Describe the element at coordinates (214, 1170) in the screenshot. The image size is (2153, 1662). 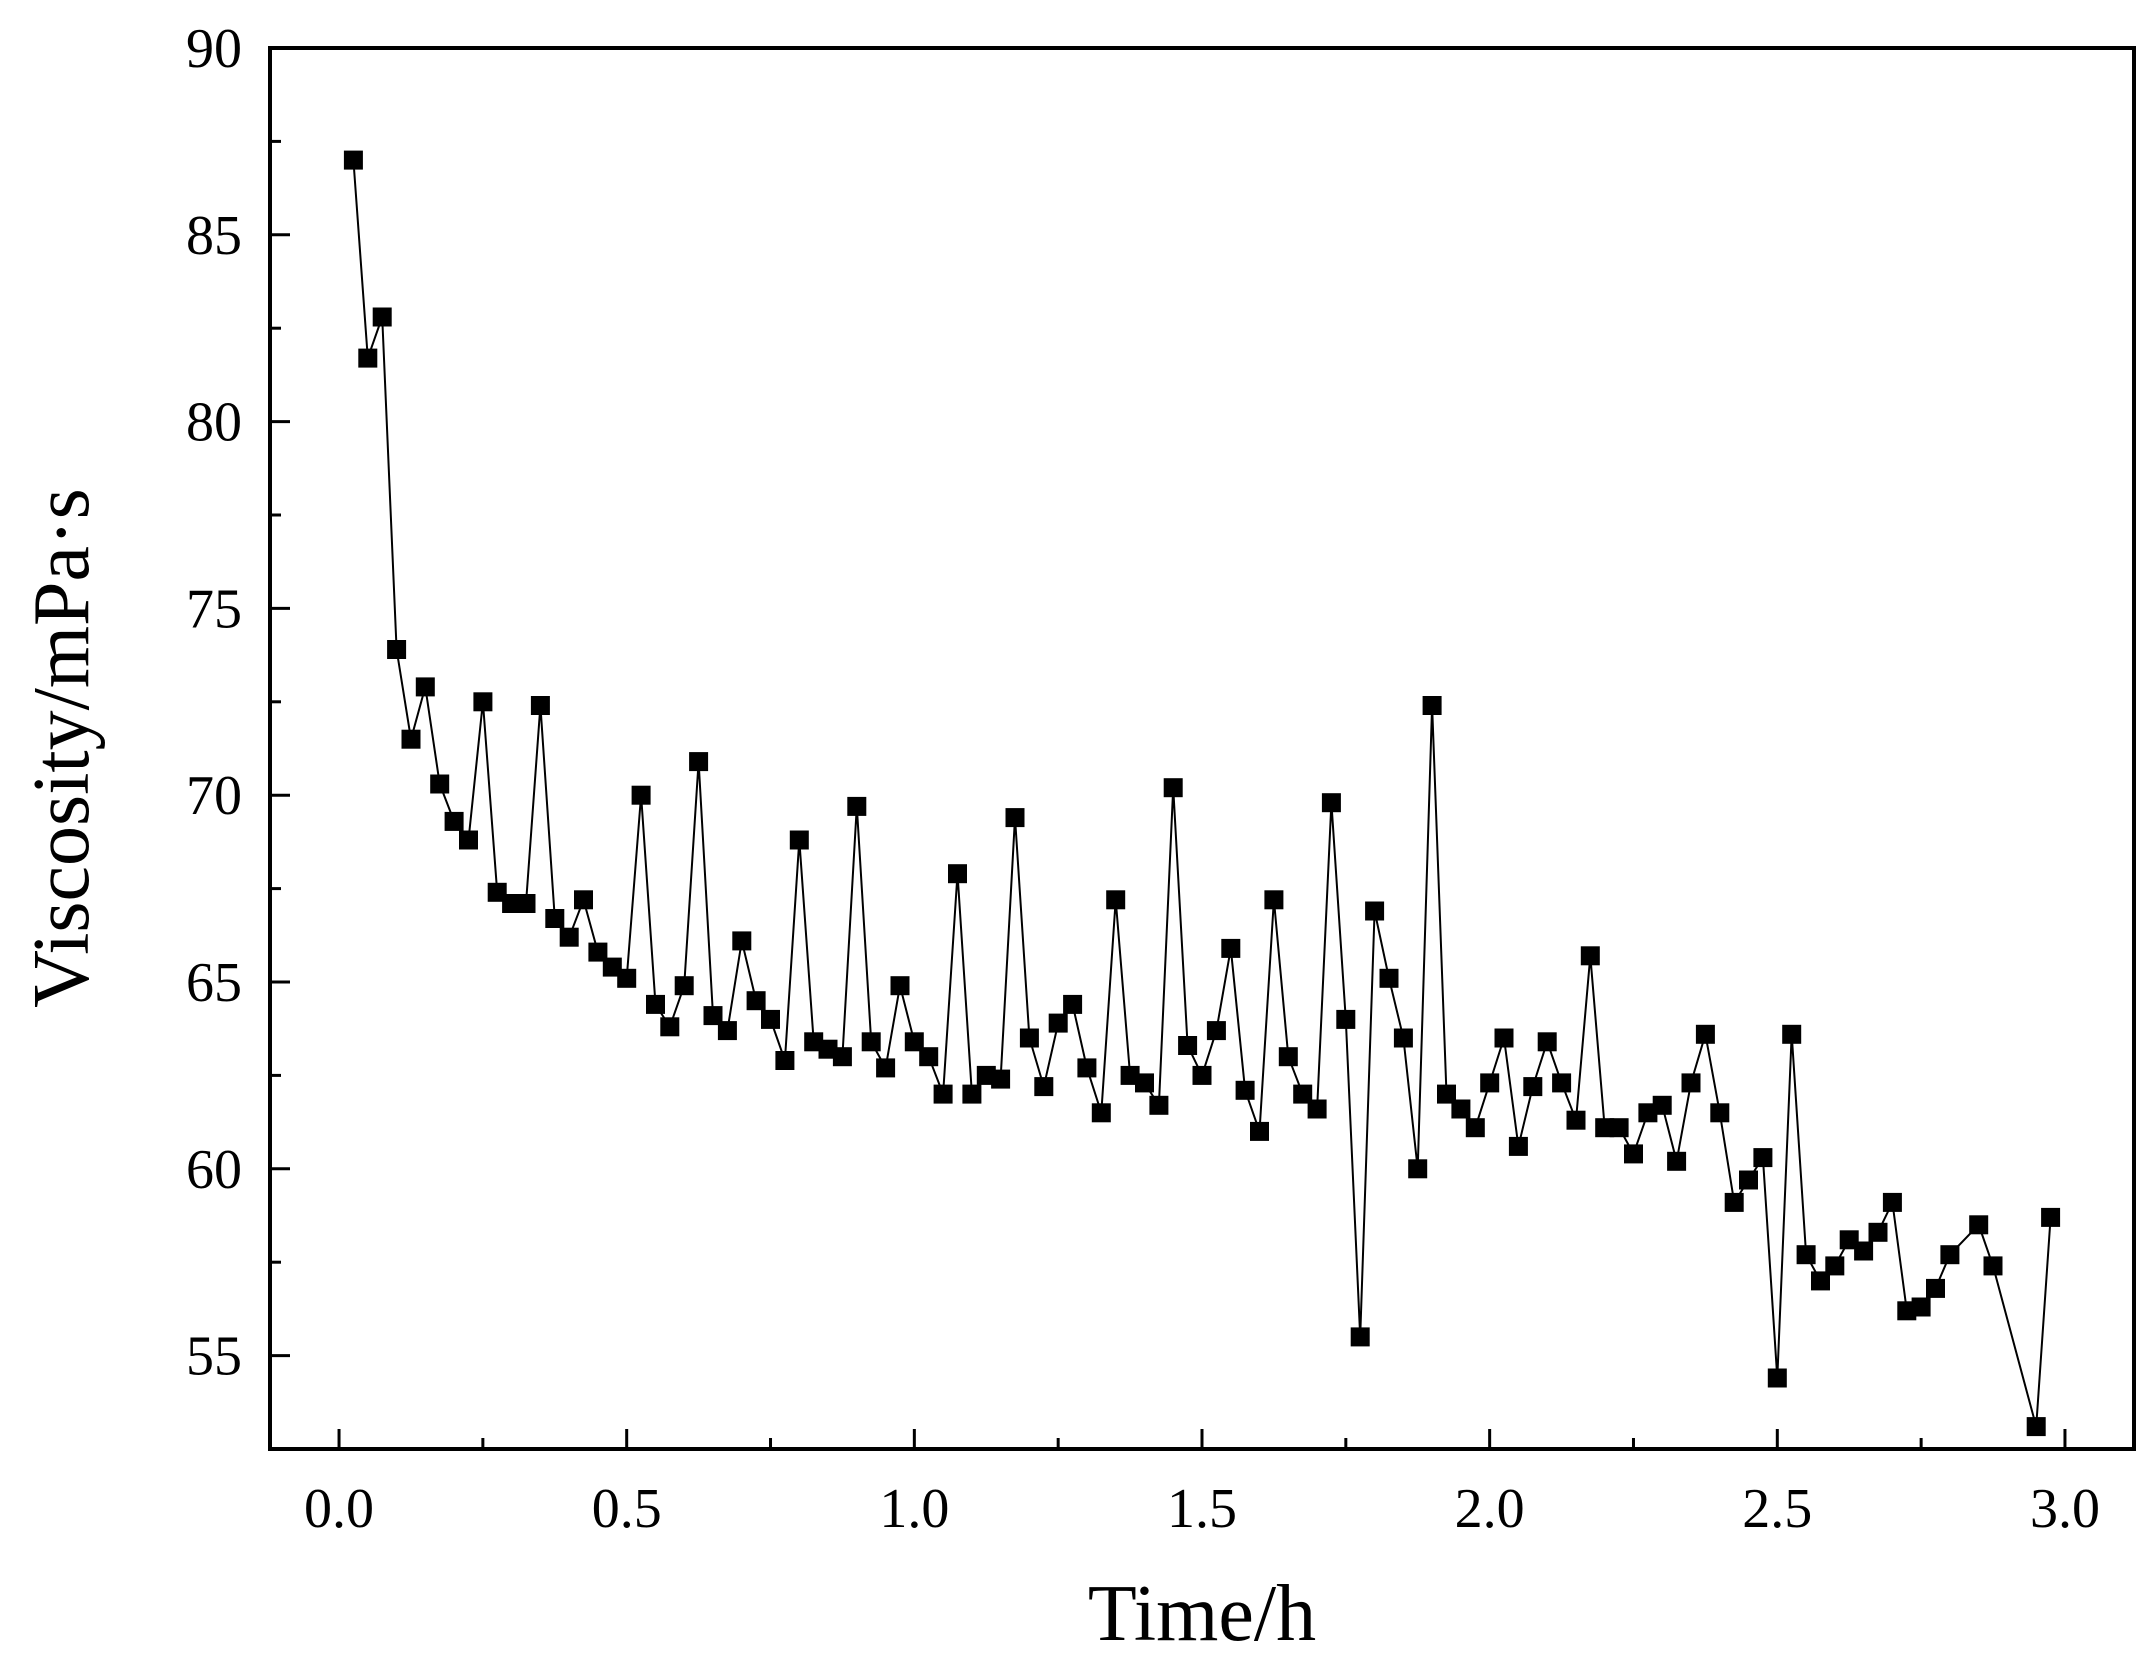
I see `y-tick-label: 60` at that location.